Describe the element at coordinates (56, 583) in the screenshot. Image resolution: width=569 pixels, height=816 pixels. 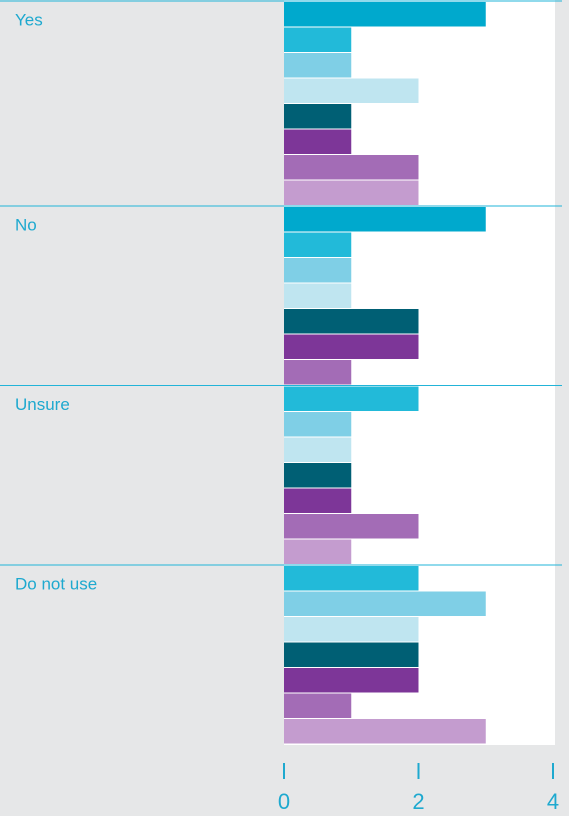
I see `category-label: Do not use` at that location.